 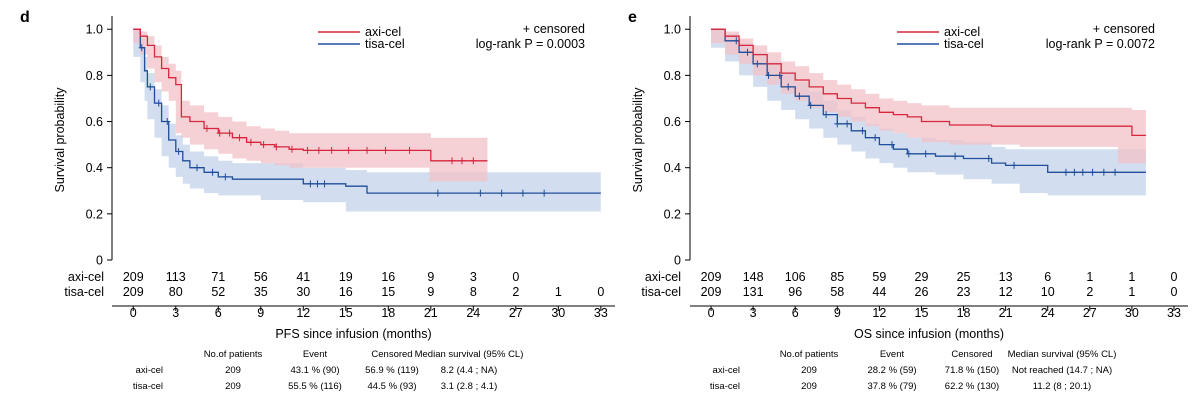 What do you see at coordinates (430, 292) in the screenshot?
I see `risk-count-tisa-cel: 9` at bounding box center [430, 292].